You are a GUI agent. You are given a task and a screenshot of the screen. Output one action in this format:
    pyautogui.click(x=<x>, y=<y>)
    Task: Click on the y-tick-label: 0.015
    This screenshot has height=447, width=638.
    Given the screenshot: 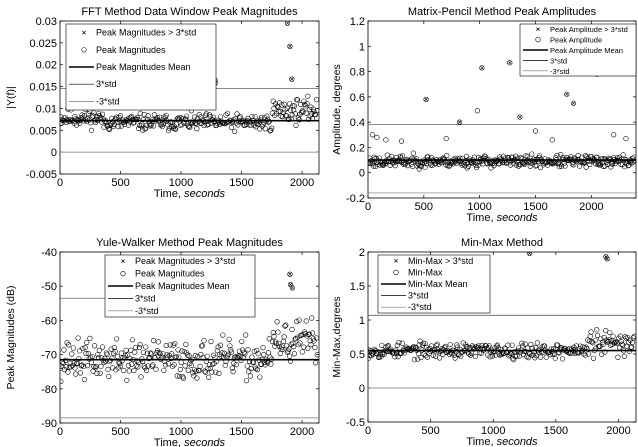 What is the action you would take?
    pyautogui.click(x=43, y=88)
    